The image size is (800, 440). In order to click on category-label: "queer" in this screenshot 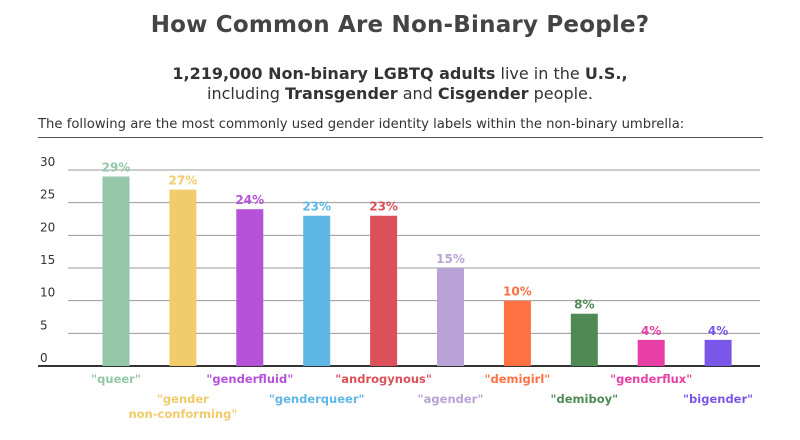, I will do `click(116, 379)`.